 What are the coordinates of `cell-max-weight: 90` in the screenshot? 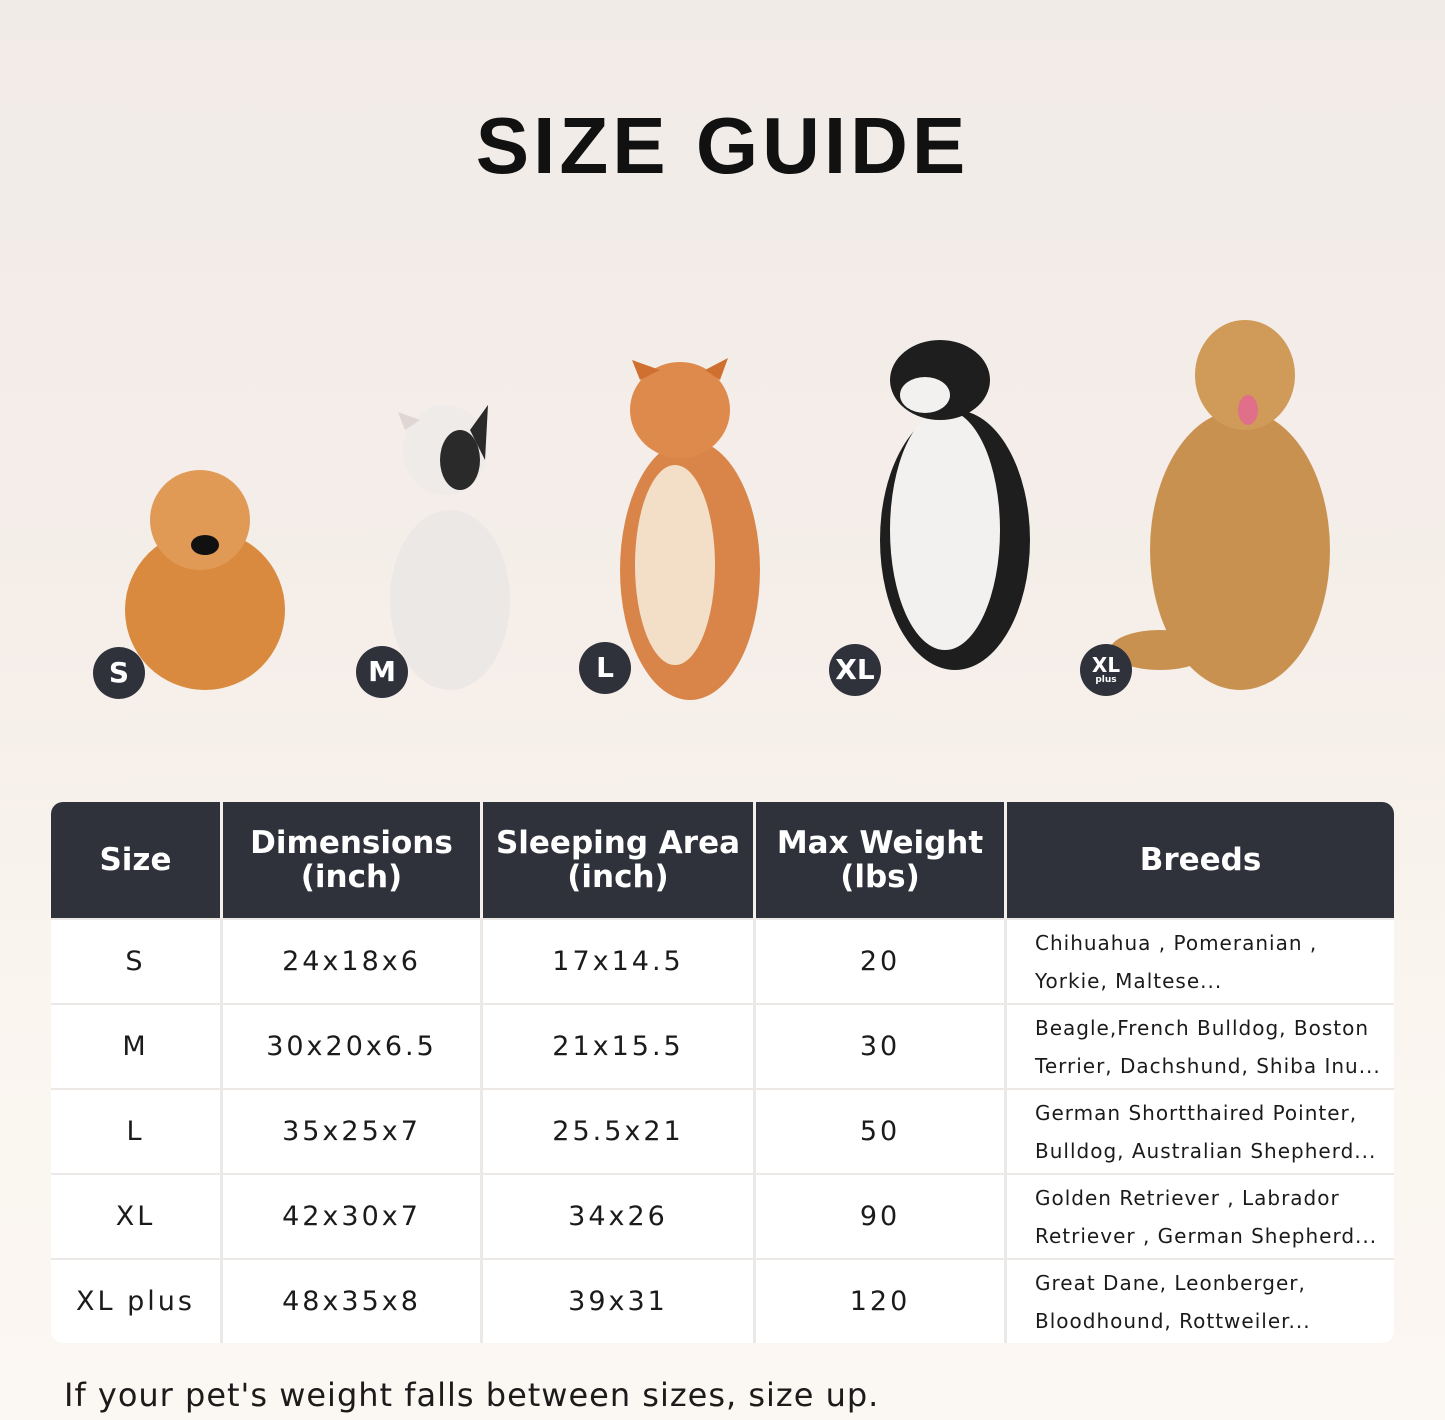 It's located at (881, 1215).